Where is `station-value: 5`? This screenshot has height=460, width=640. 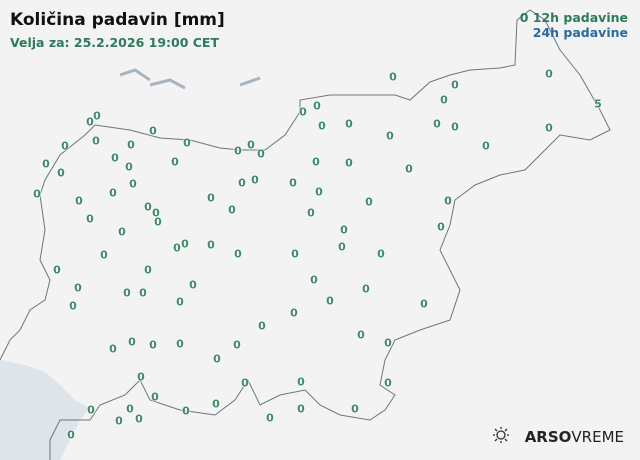
station-value: 5 is located at coordinates (598, 104).